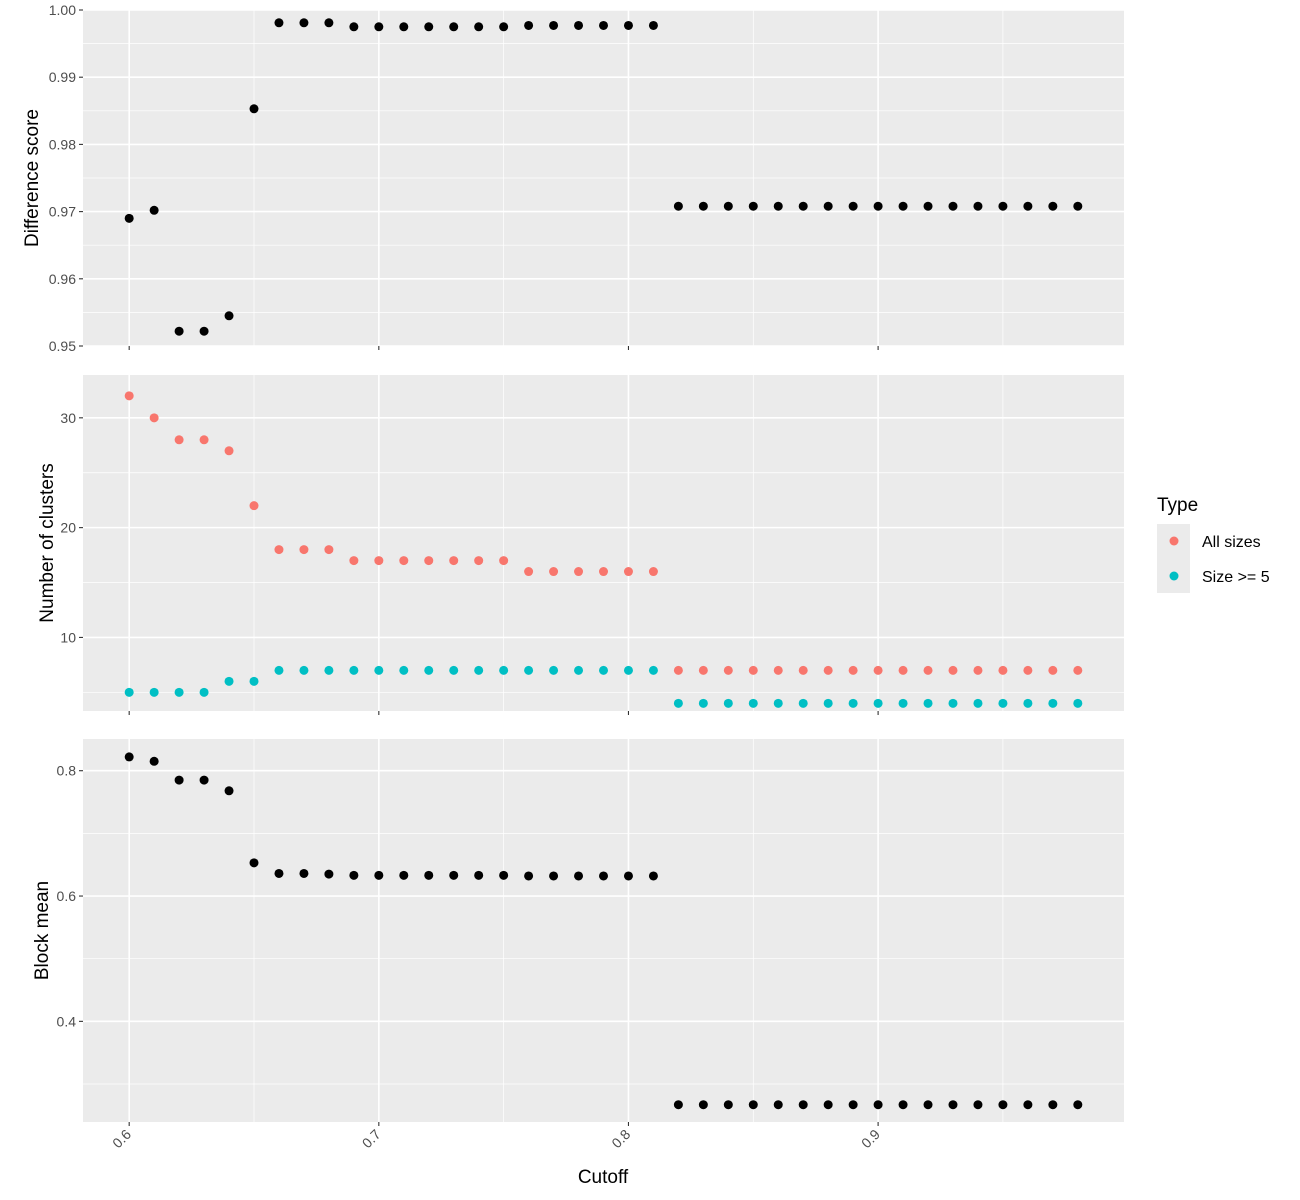 The height and width of the screenshot is (1200, 1300). I want to click on legend: Type All sizes Size >= 5, so click(1213, 544).